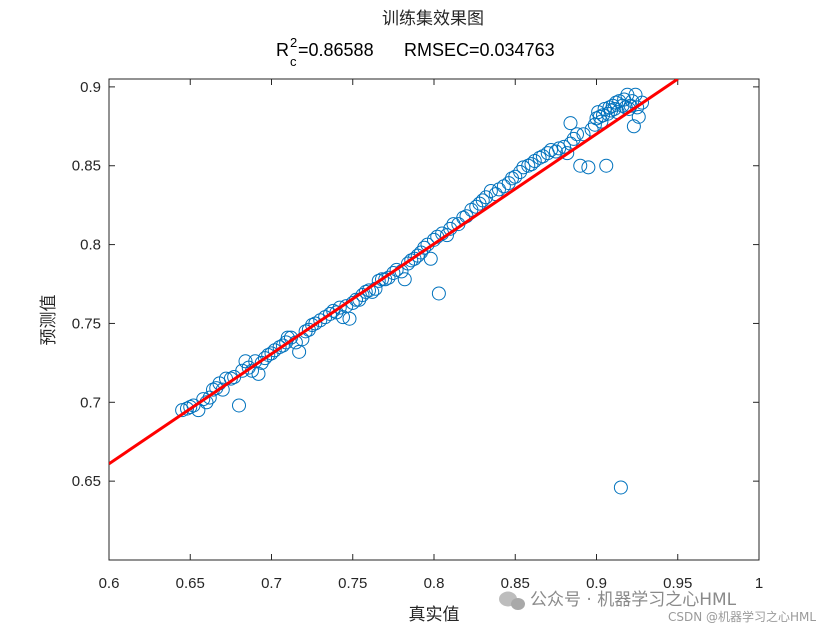 The width and height of the screenshot is (840, 630). What do you see at coordinates (479, 50) in the screenshot?
I see `rmsec-value: RMSEC=0.034763` at bounding box center [479, 50].